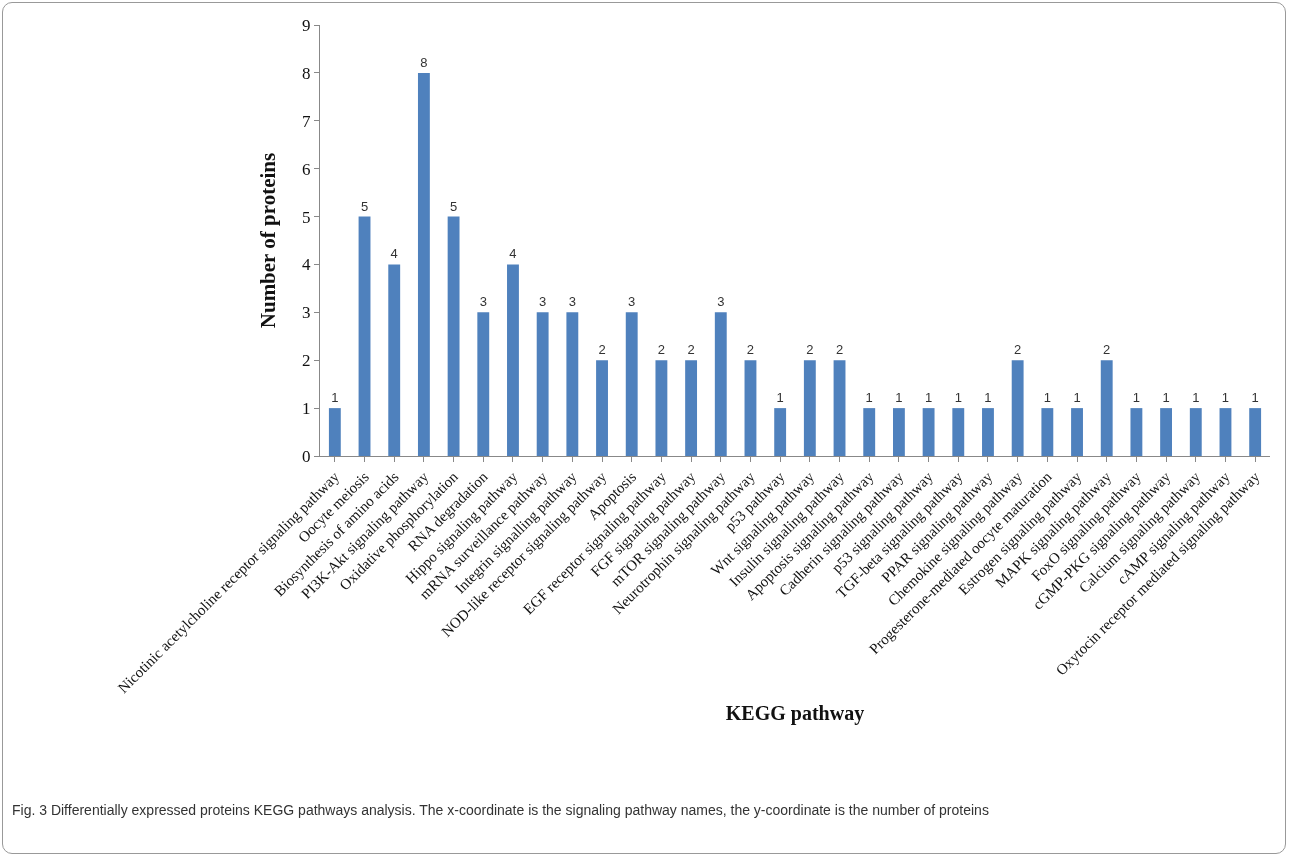 The width and height of the screenshot is (1290, 856). What do you see at coordinates (306, 456) in the screenshot?
I see `y-tick-label: 0` at bounding box center [306, 456].